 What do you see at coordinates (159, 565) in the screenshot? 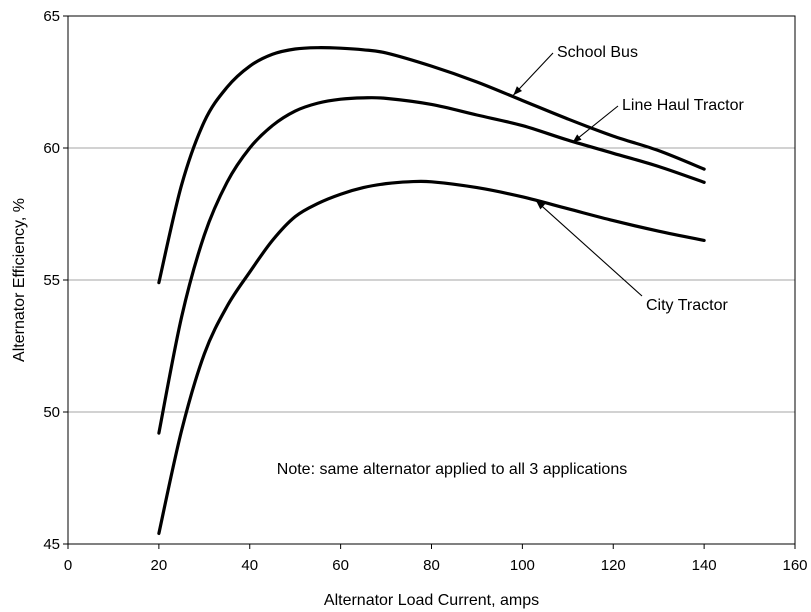
I see `x-tick-label: 20` at bounding box center [159, 565].